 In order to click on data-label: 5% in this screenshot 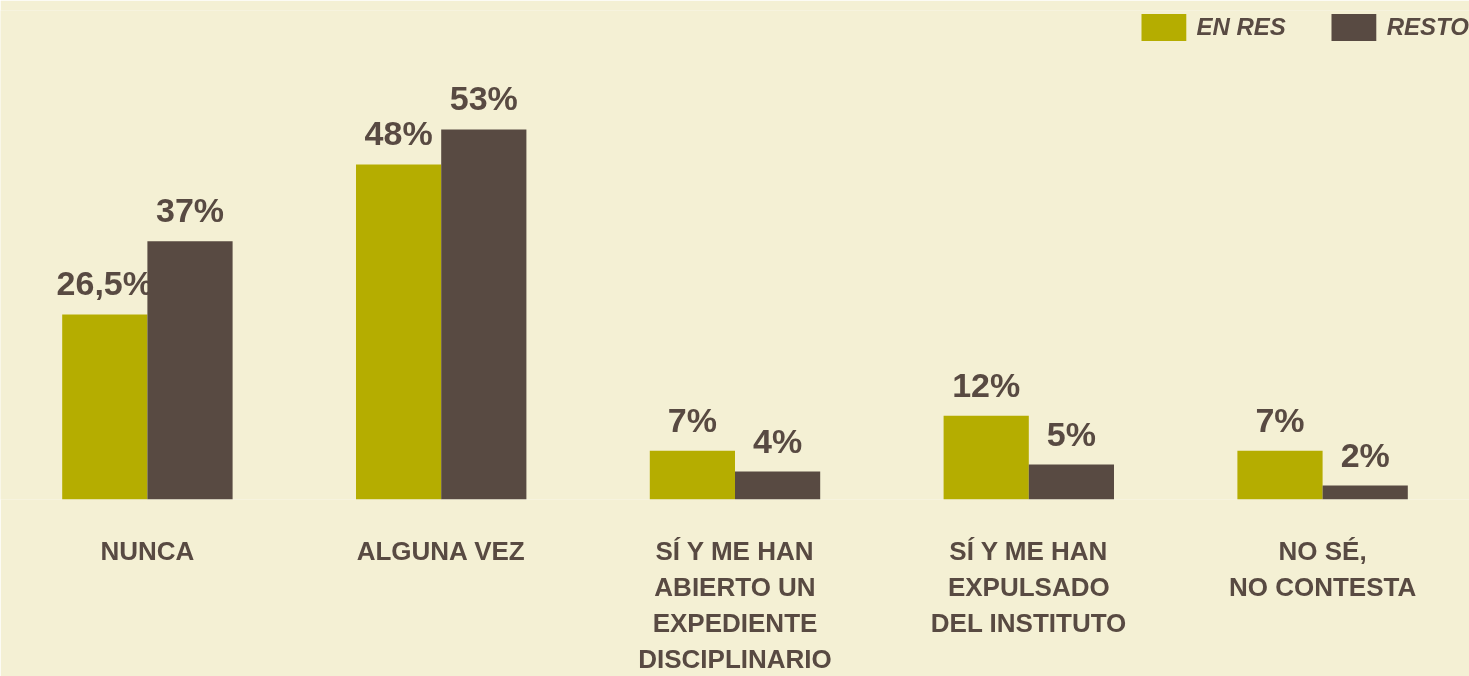, I will do `click(1071, 433)`.